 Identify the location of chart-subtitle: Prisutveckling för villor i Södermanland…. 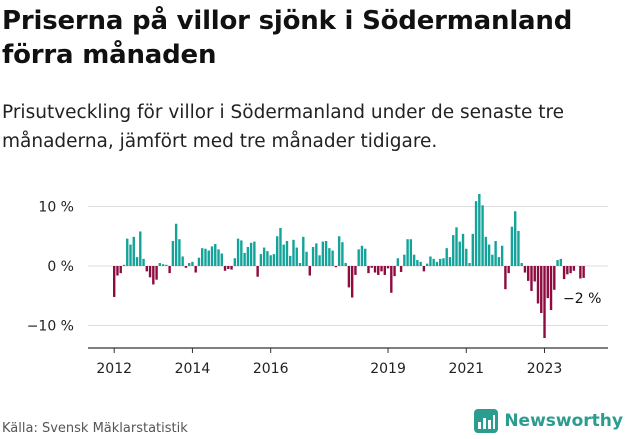
(283, 127).